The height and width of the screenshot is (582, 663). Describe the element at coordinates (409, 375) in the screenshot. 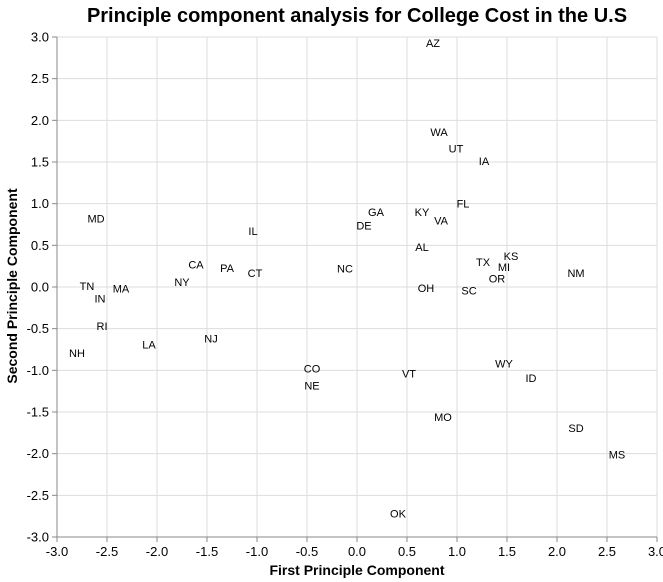

I see `point-label-vt: VT` at that location.